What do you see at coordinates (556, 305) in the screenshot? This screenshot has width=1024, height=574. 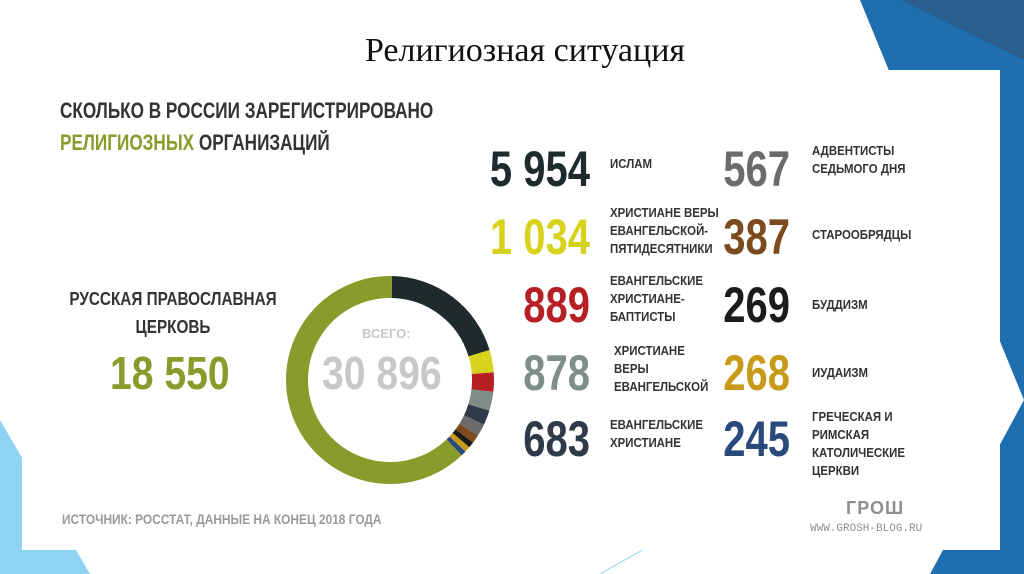 I see `stat-value-baptists: 889` at bounding box center [556, 305].